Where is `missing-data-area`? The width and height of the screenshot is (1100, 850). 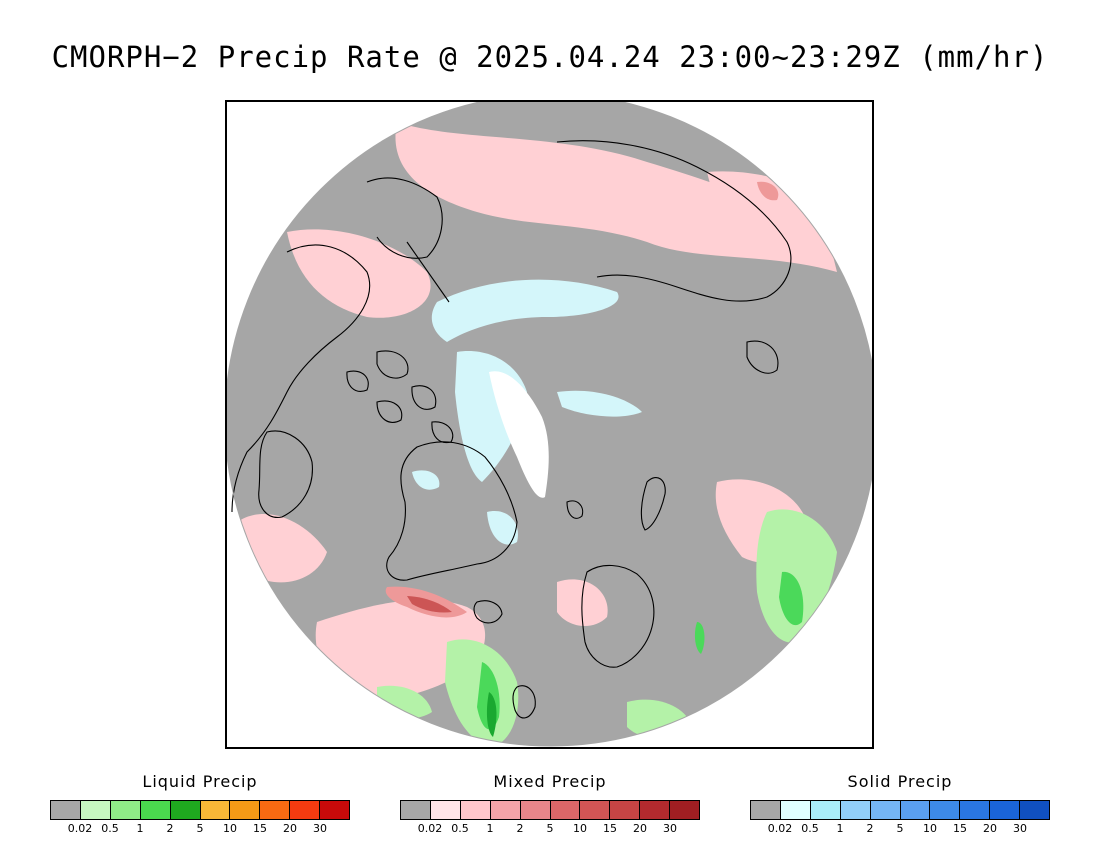 missing-data-area is located at coordinates (519, 434).